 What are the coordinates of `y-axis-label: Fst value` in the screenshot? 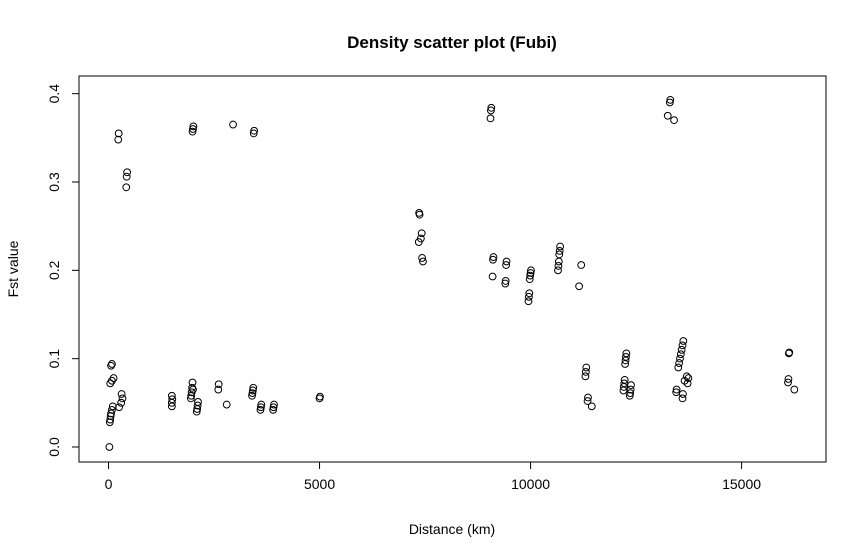 It's located at (13, 268).